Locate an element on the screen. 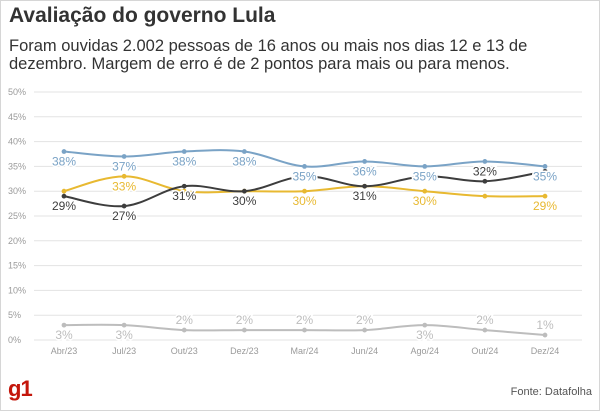 The height and width of the screenshot is (411, 600). x-tick-label: Abr/23 is located at coordinates (64, 351).